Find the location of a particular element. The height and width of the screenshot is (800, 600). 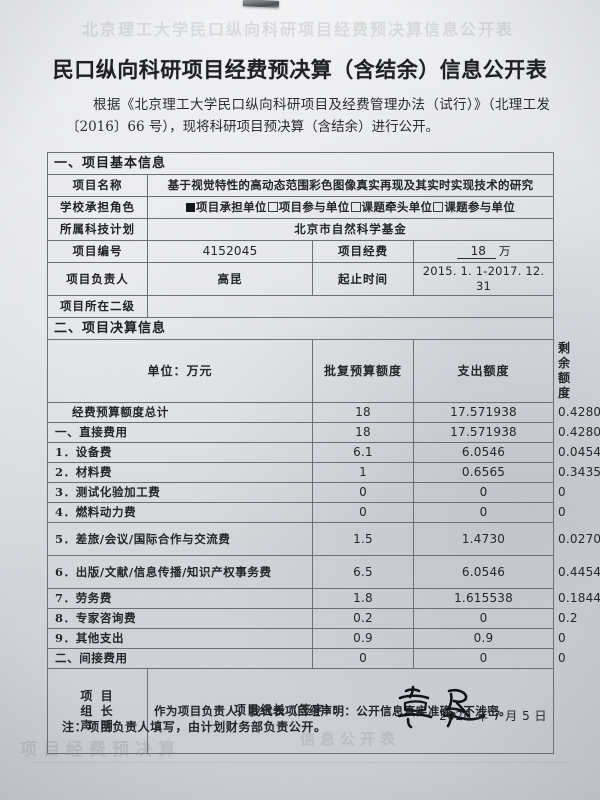

label-project-no: 项目编号 is located at coordinates (97, 251).